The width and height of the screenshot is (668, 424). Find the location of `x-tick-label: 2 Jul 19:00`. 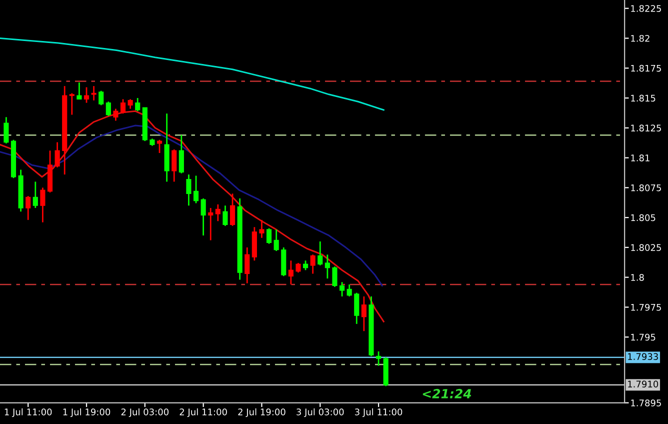

x-tick-label: 2 Jul 19:00 is located at coordinates (262, 413).